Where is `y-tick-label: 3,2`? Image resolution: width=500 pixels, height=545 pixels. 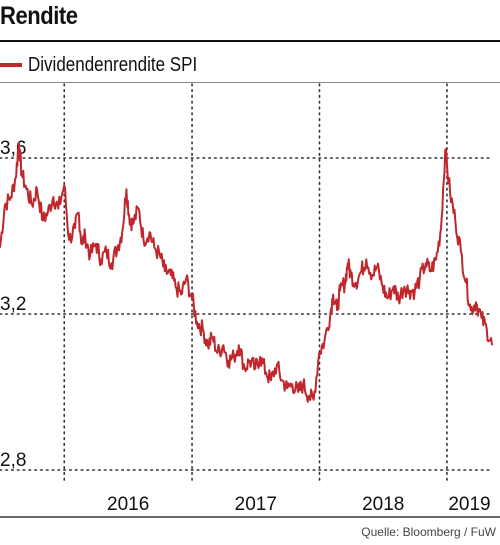 y-tick-label: 3,2 is located at coordinates (13, 304).